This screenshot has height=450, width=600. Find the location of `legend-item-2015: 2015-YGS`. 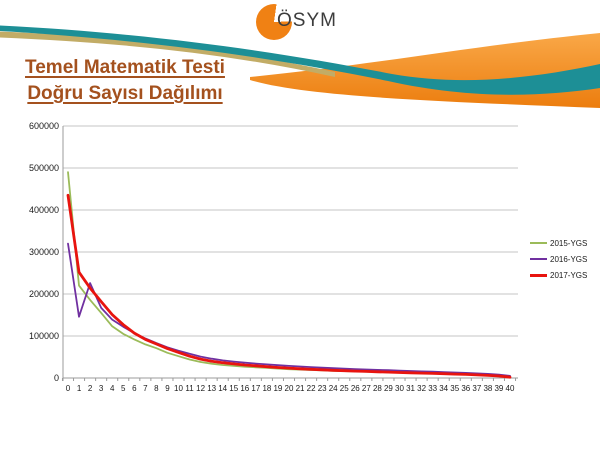

legend-item-2015: 2015-YGS is located at coordinates (558, 243).